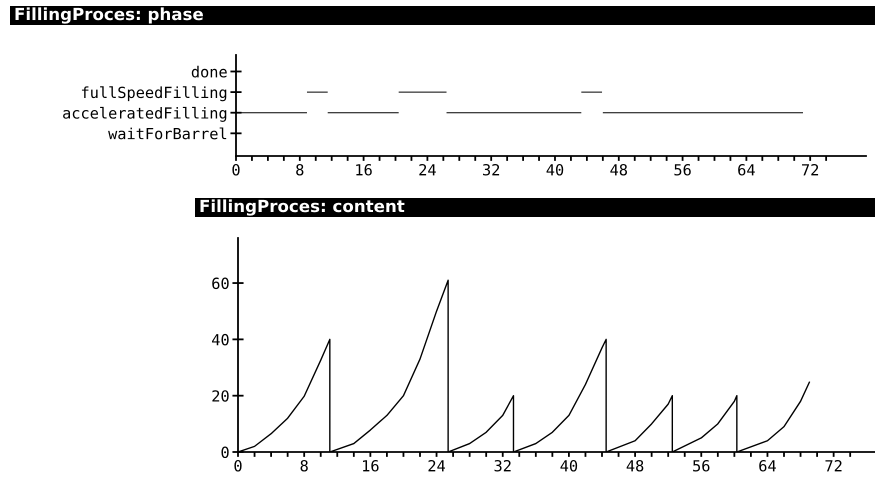 The height and width of the screenshot is (494, 875). What do you see at coordinates (144, 114) in the screenshot?
I see `y-tick-label: acceleratedFilling` at bounding box center [144, 114].